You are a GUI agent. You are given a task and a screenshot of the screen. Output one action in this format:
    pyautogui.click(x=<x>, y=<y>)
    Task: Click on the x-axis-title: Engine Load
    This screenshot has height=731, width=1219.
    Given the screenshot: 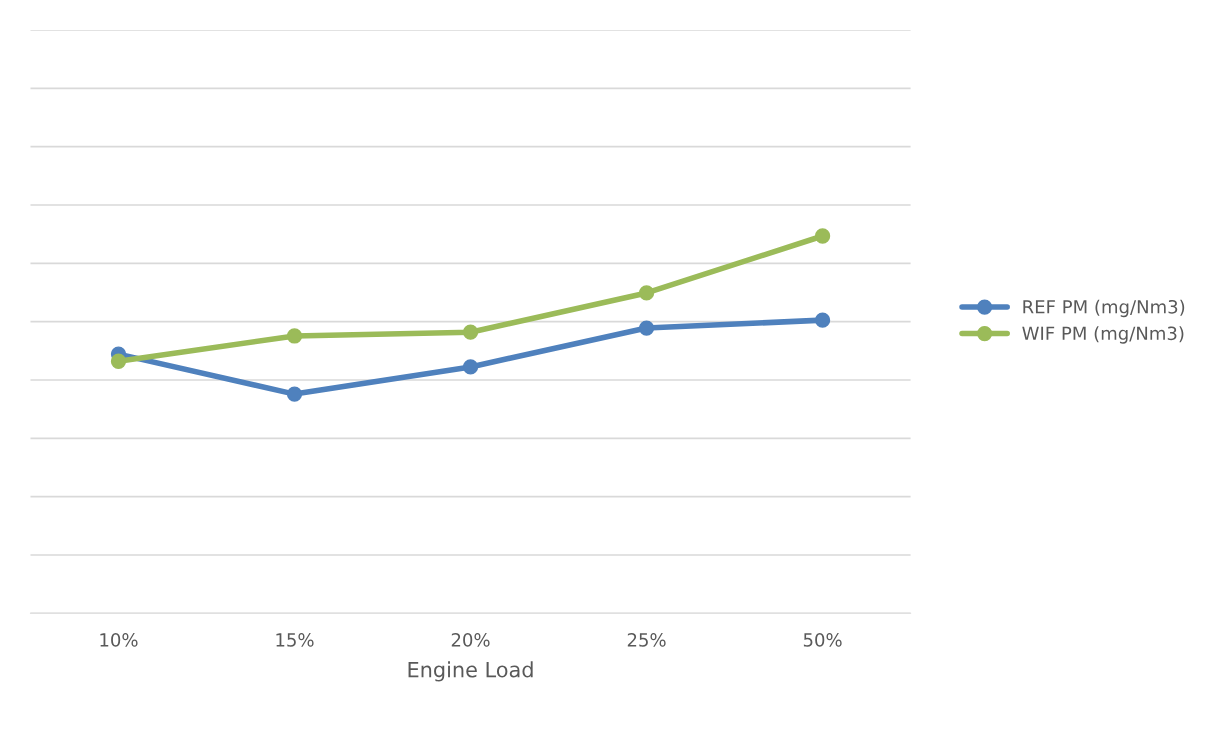 What is the action you would take?
    pyautogui.click(x=470, y=671)
    